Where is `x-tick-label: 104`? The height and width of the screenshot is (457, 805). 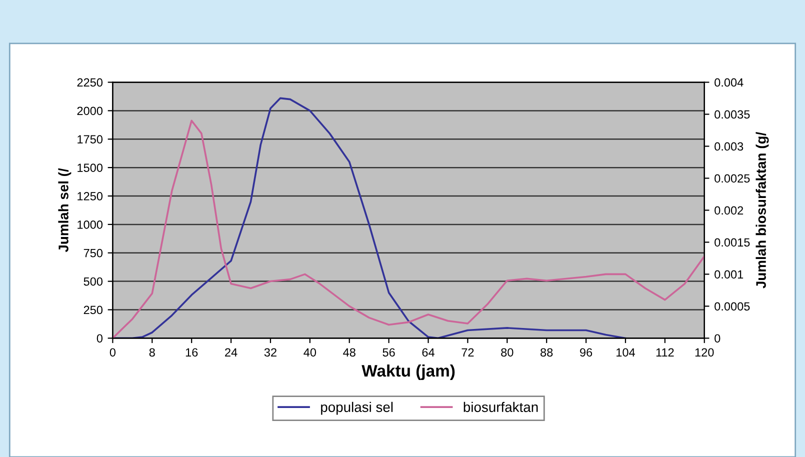 x-tick-label: 104 is located at coordinates (625, 352).